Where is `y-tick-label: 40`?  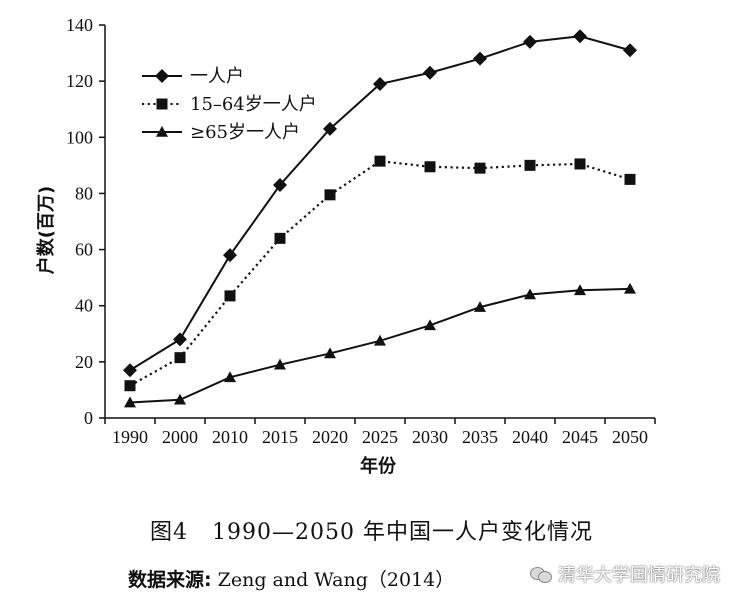
y-tick-label: 40 is located at coordinates (84, 306).